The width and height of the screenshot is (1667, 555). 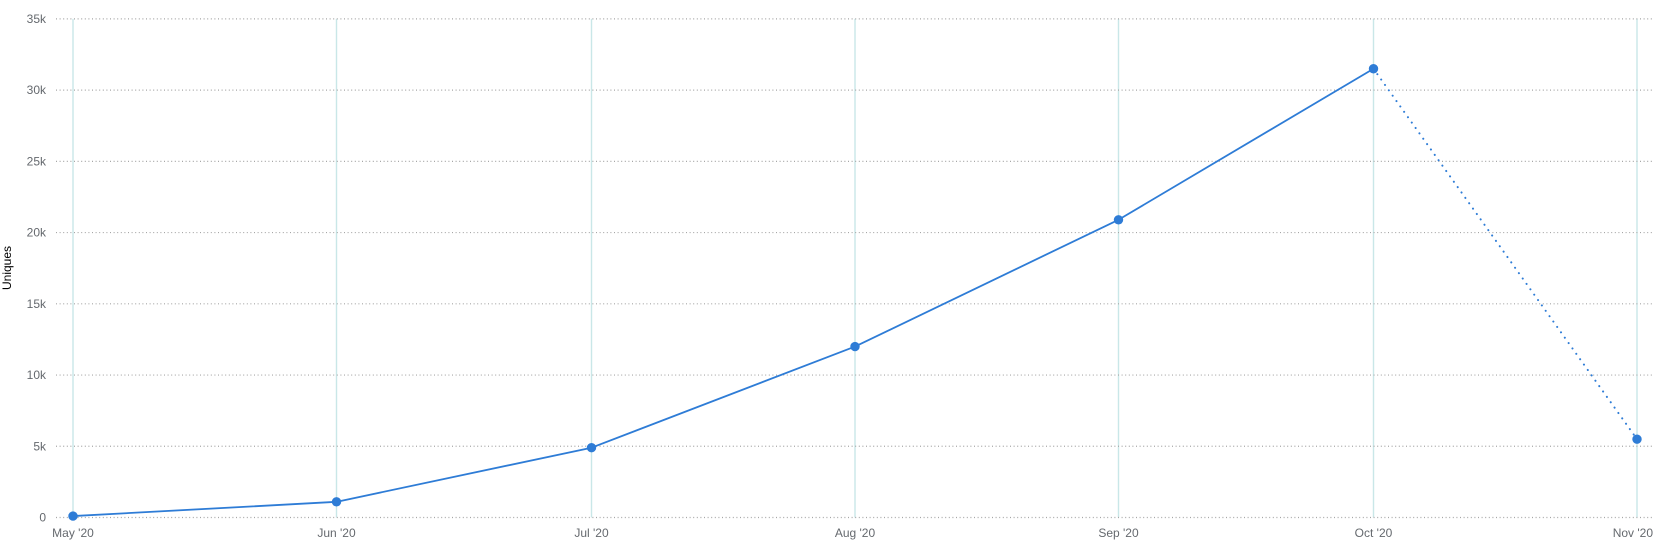 What do you see at coordinates (855, 533) in the screenshot?
I see `x-tick-label: Aug '20` at bounding box center [855, 533].